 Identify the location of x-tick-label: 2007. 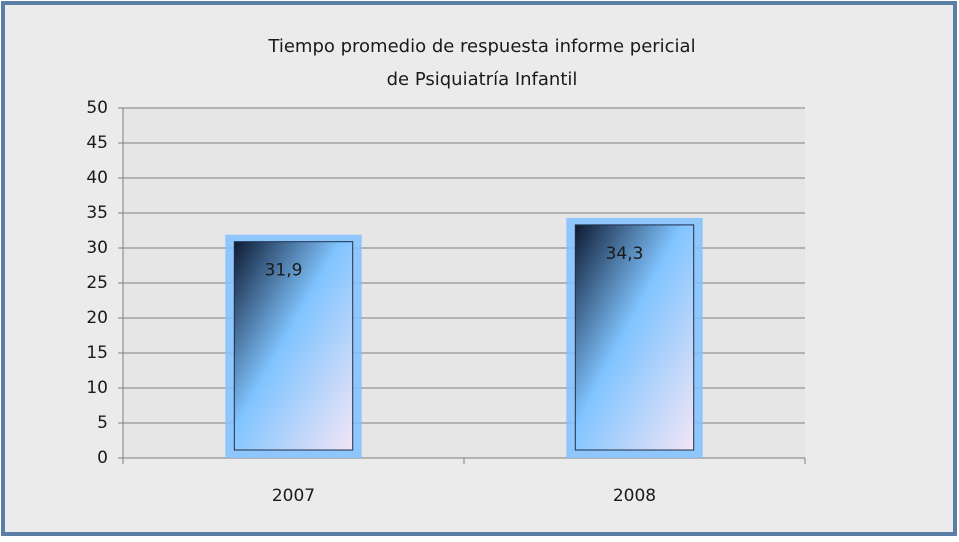
(293, 496).